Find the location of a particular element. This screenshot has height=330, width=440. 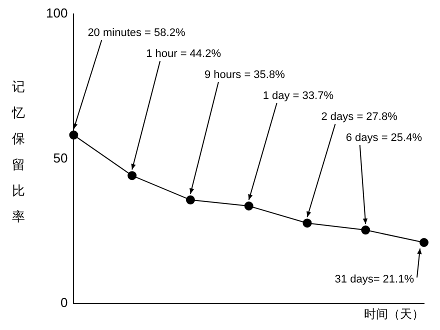

y-tick-label: 0 is located at coordinates (64, 302).